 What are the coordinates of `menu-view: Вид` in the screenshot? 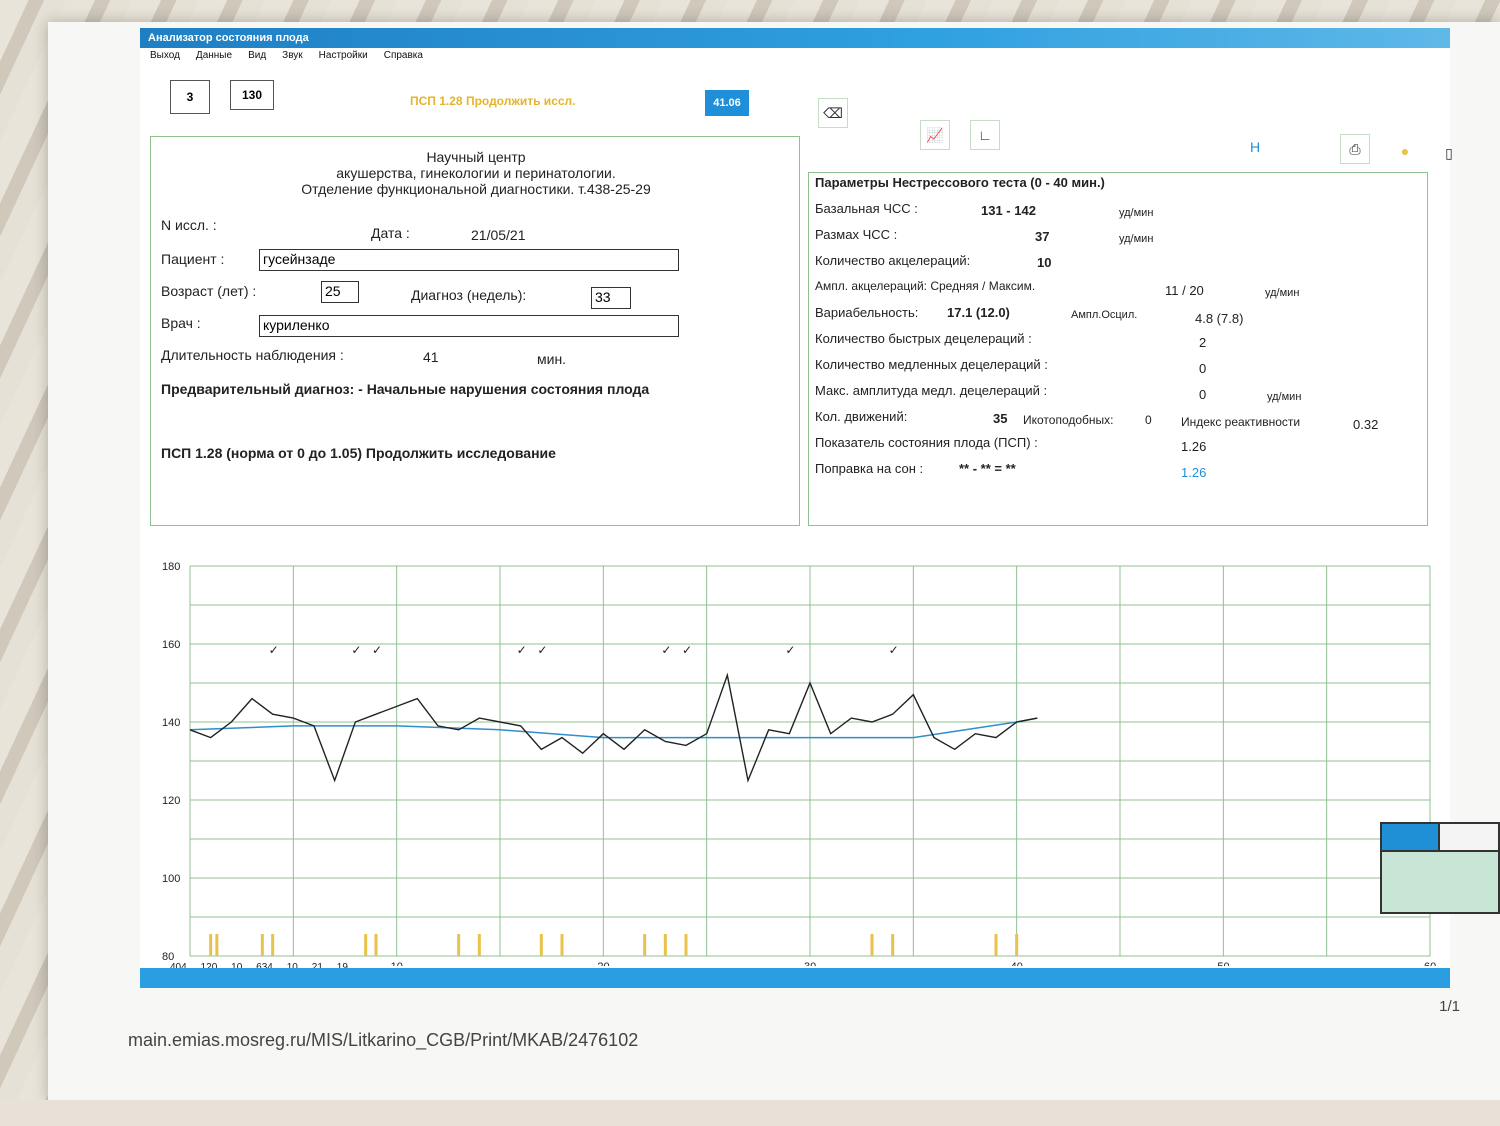 It's located at (257, 55).